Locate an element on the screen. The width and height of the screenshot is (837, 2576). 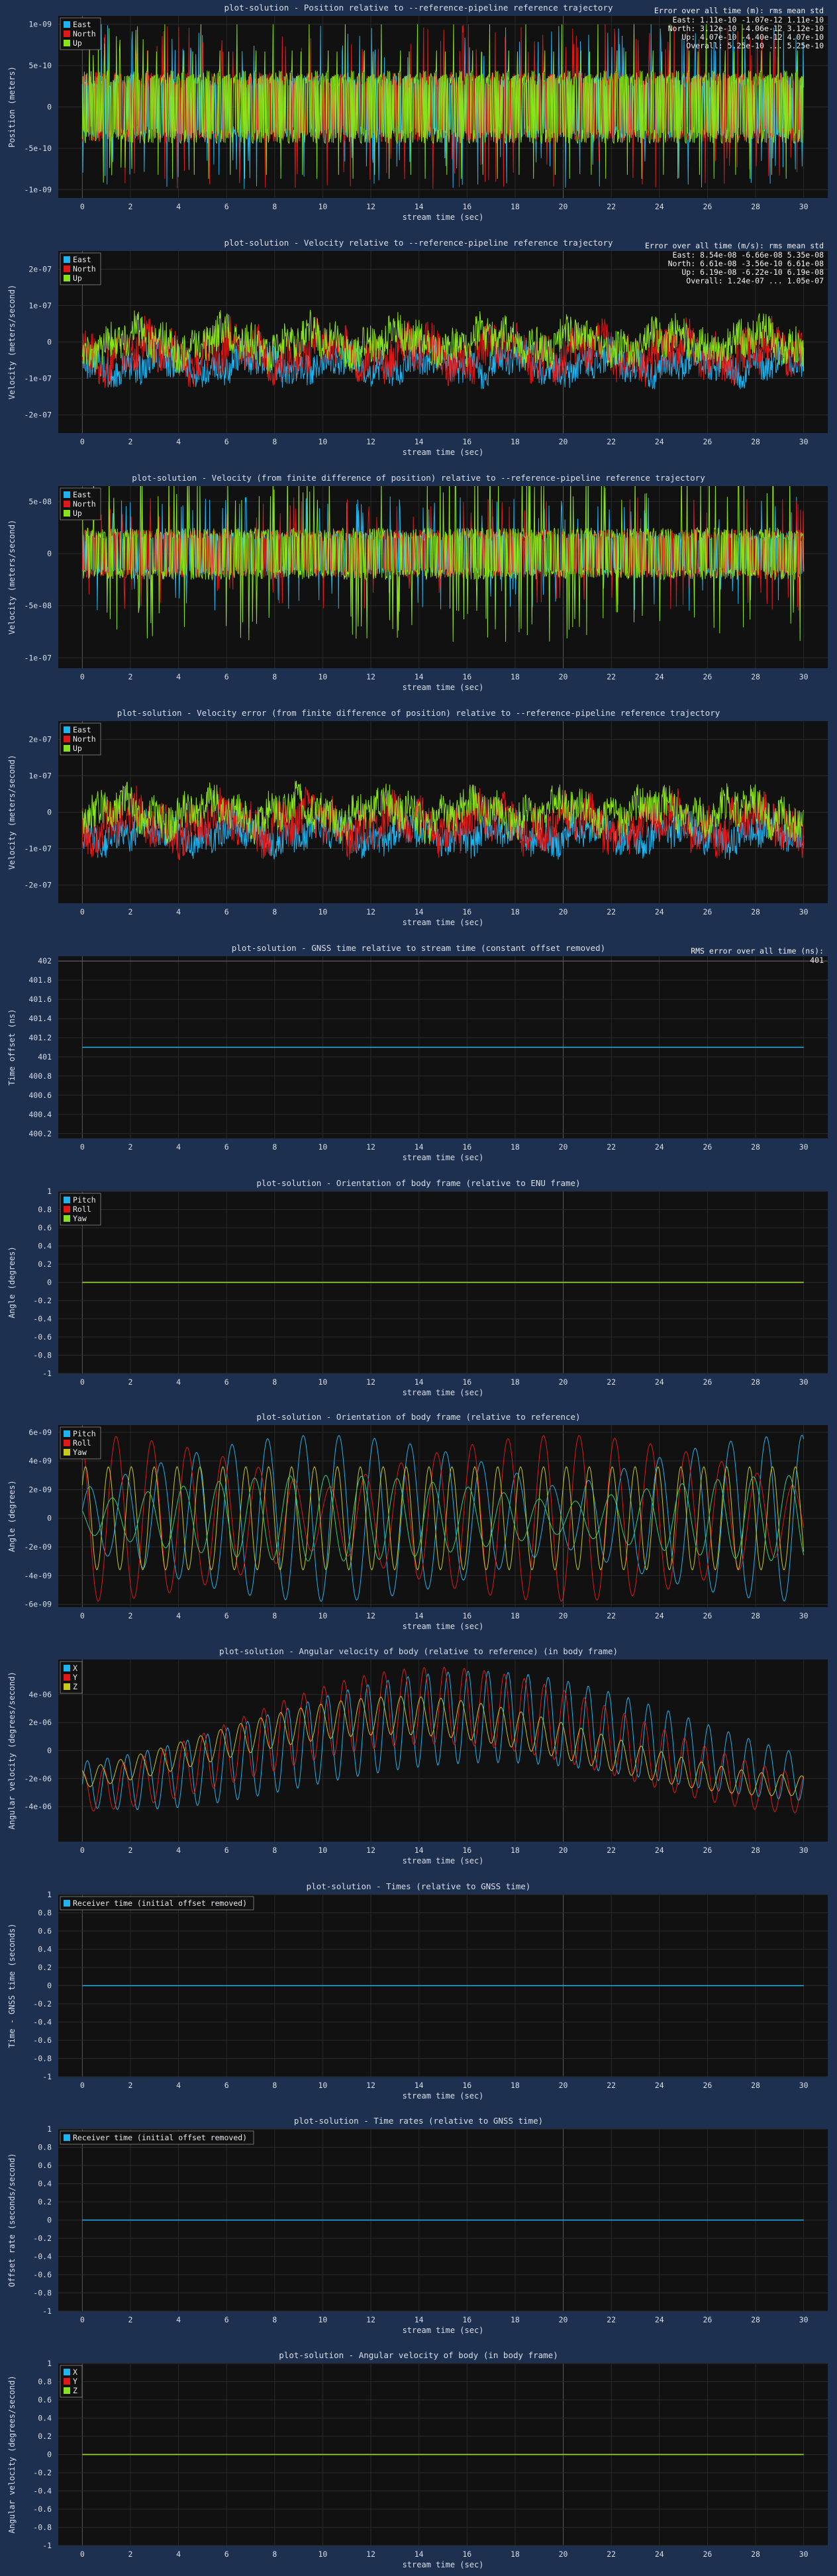
x-tick-label: 6 is located at coordinates (226, 676).